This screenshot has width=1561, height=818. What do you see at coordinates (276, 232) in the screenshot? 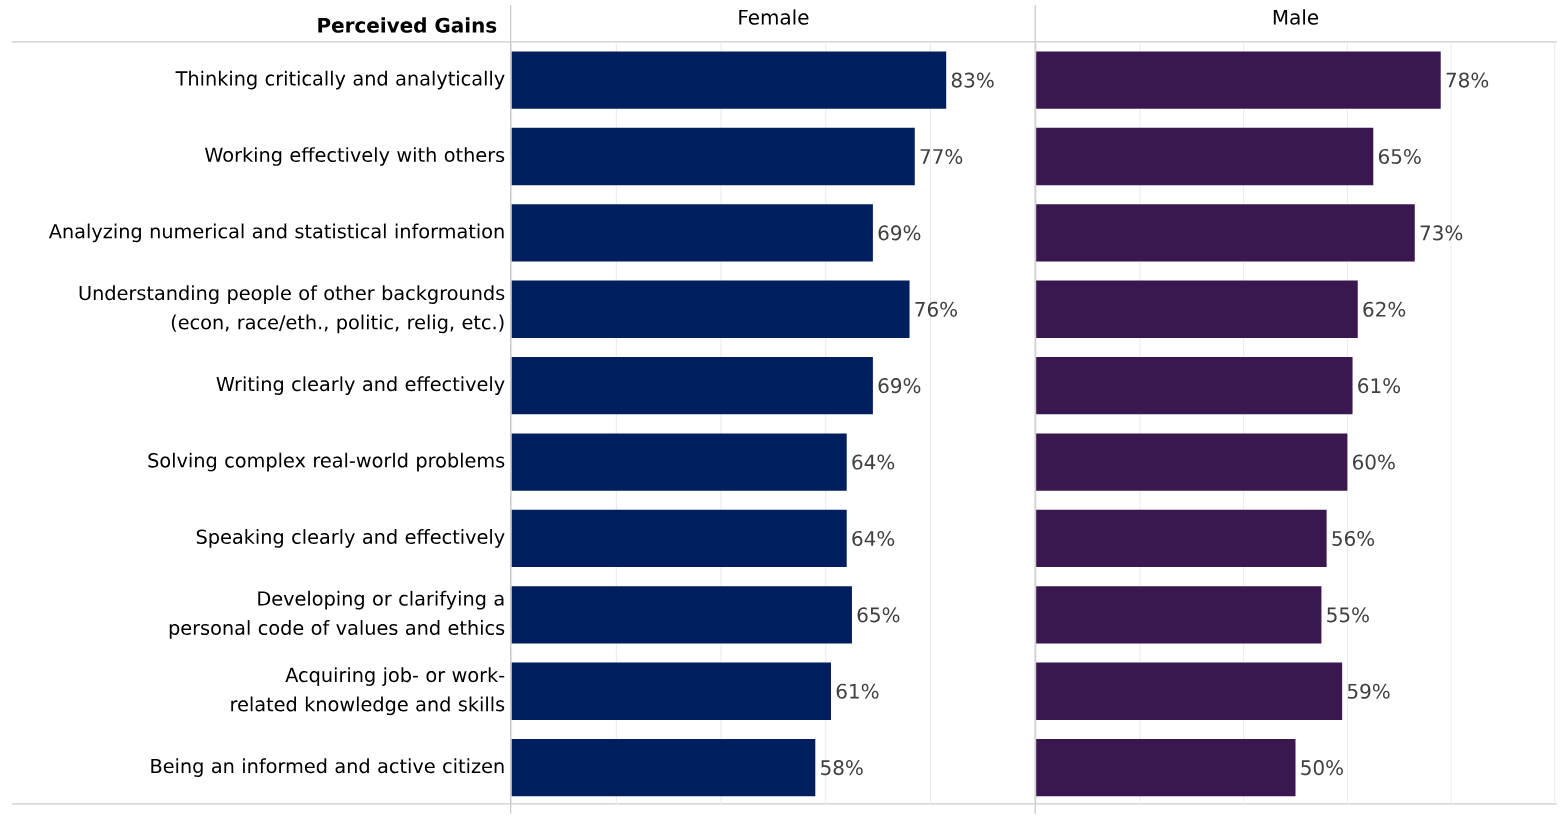
I see `y-tick-label: Analyzing numerical and statistical information` at bounding box center [276, 232].